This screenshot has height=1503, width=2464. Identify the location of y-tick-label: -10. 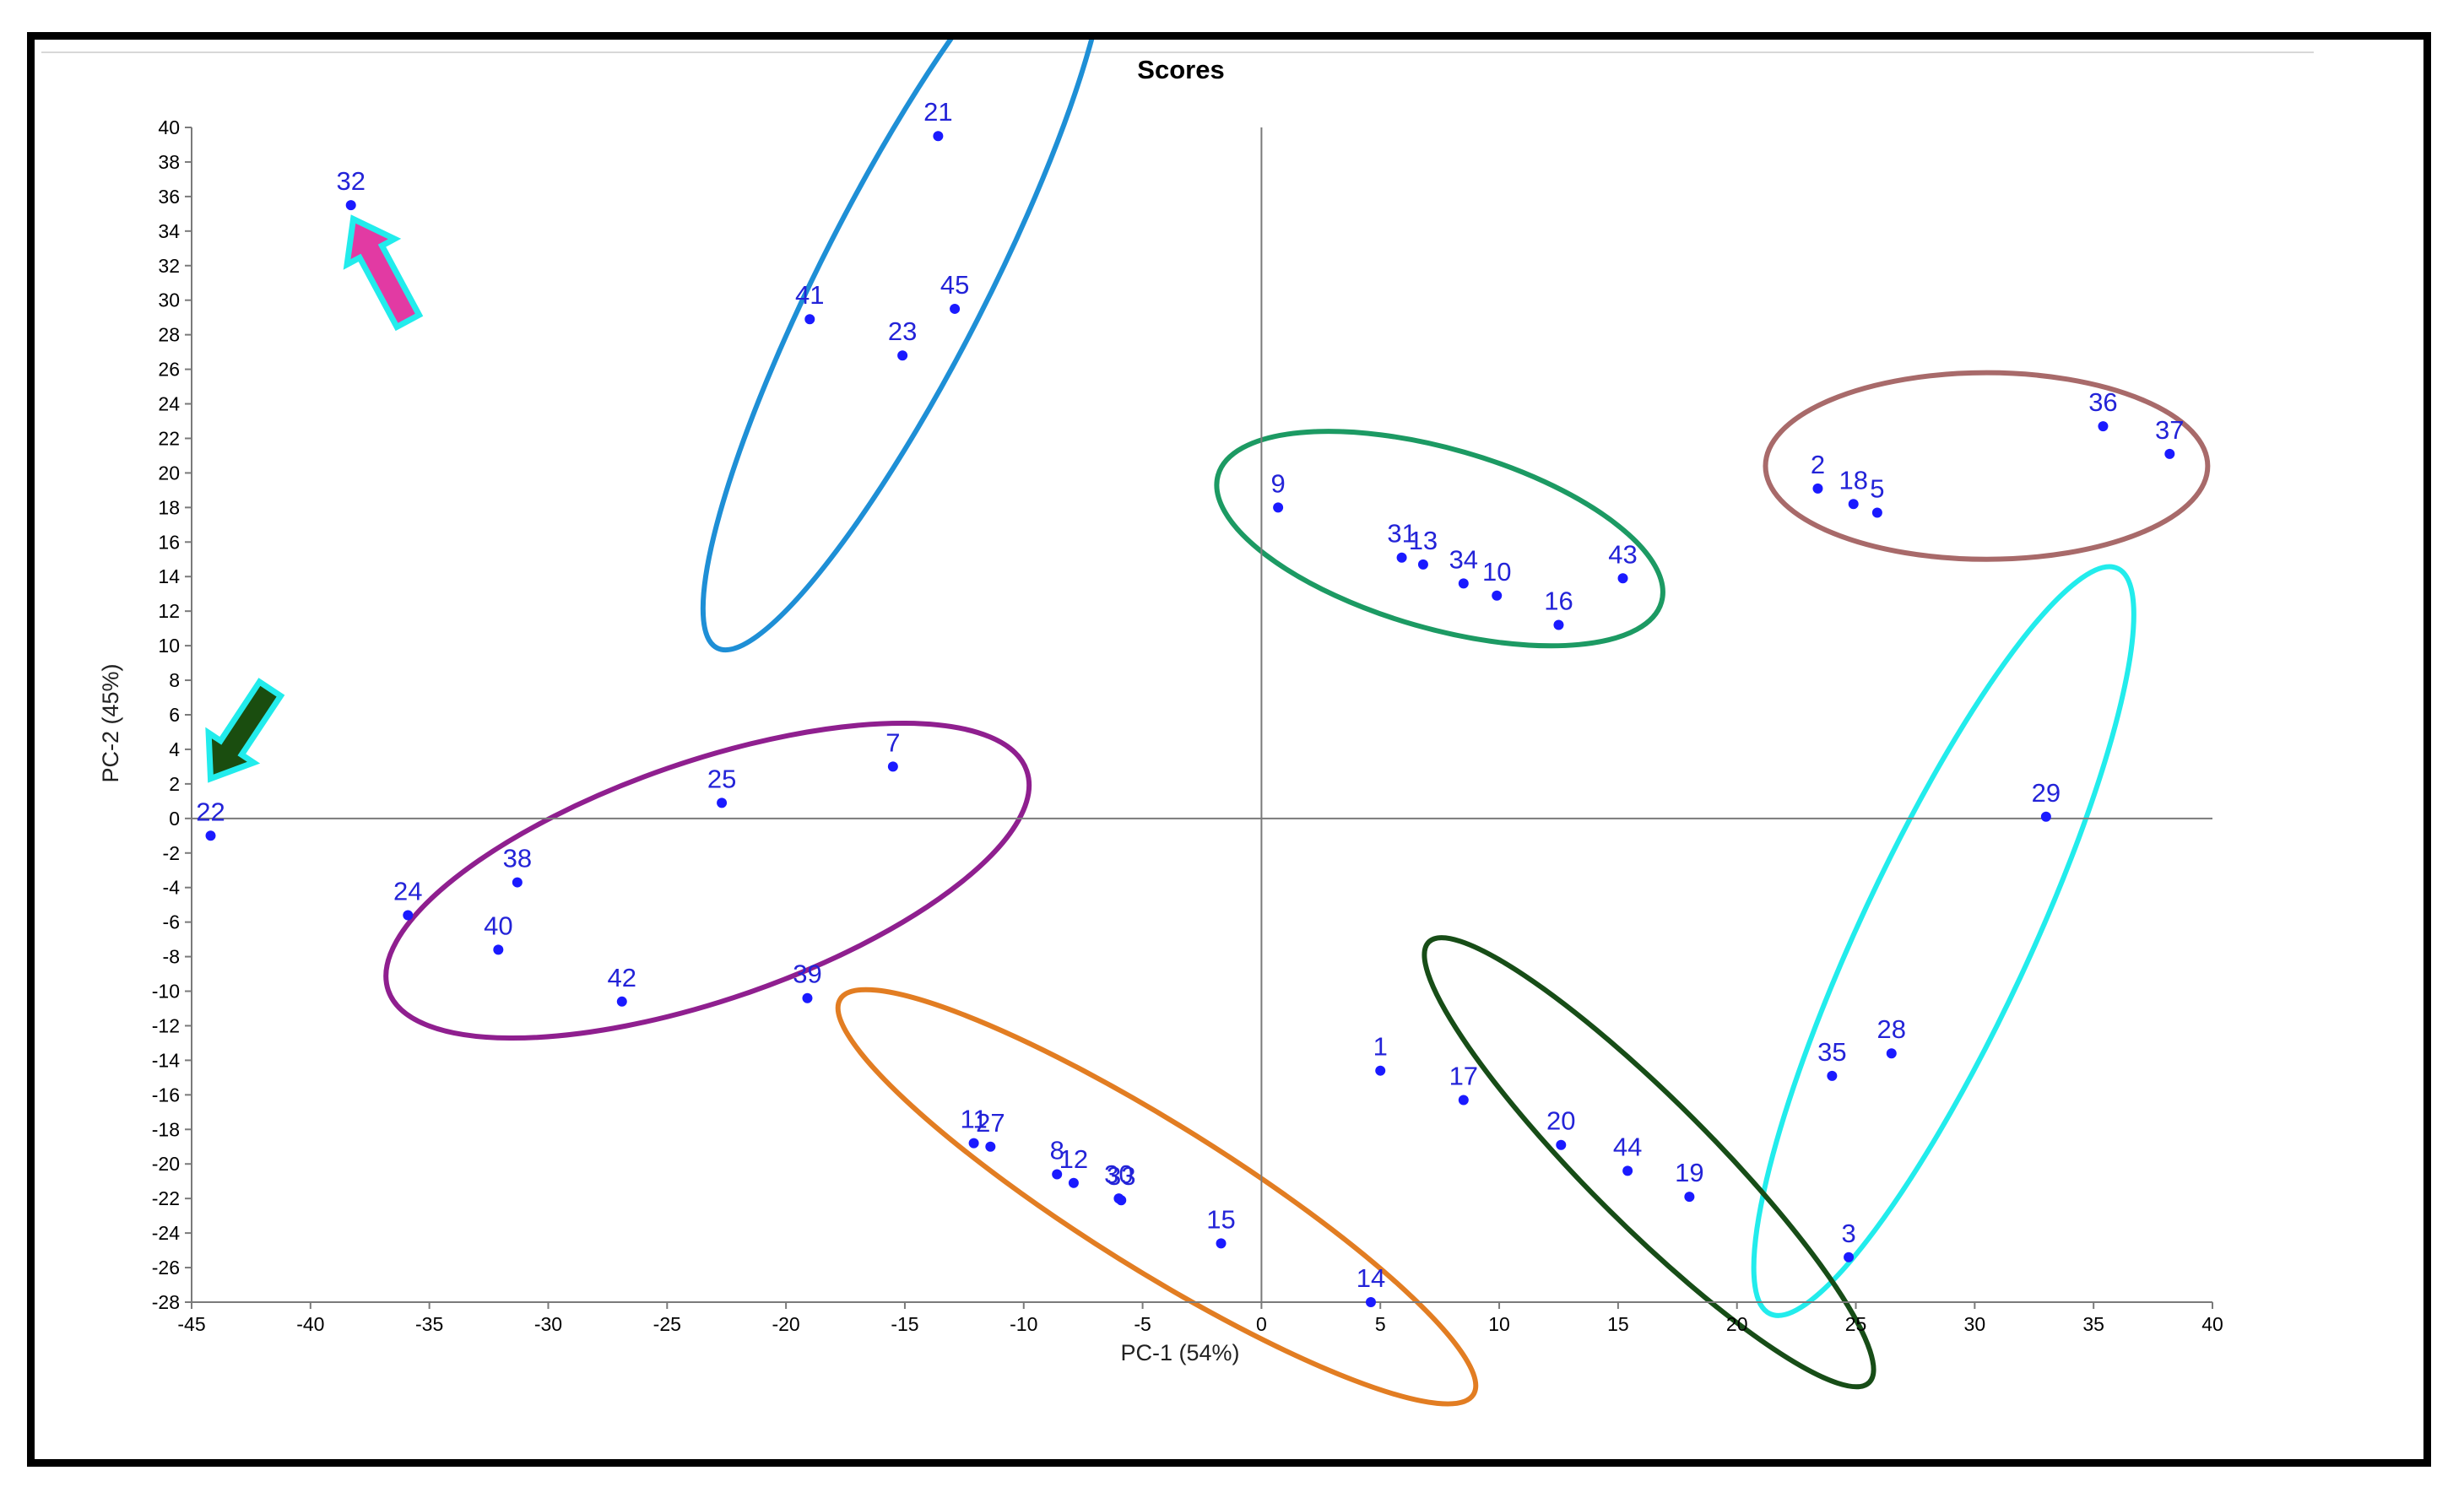
(166, 992).